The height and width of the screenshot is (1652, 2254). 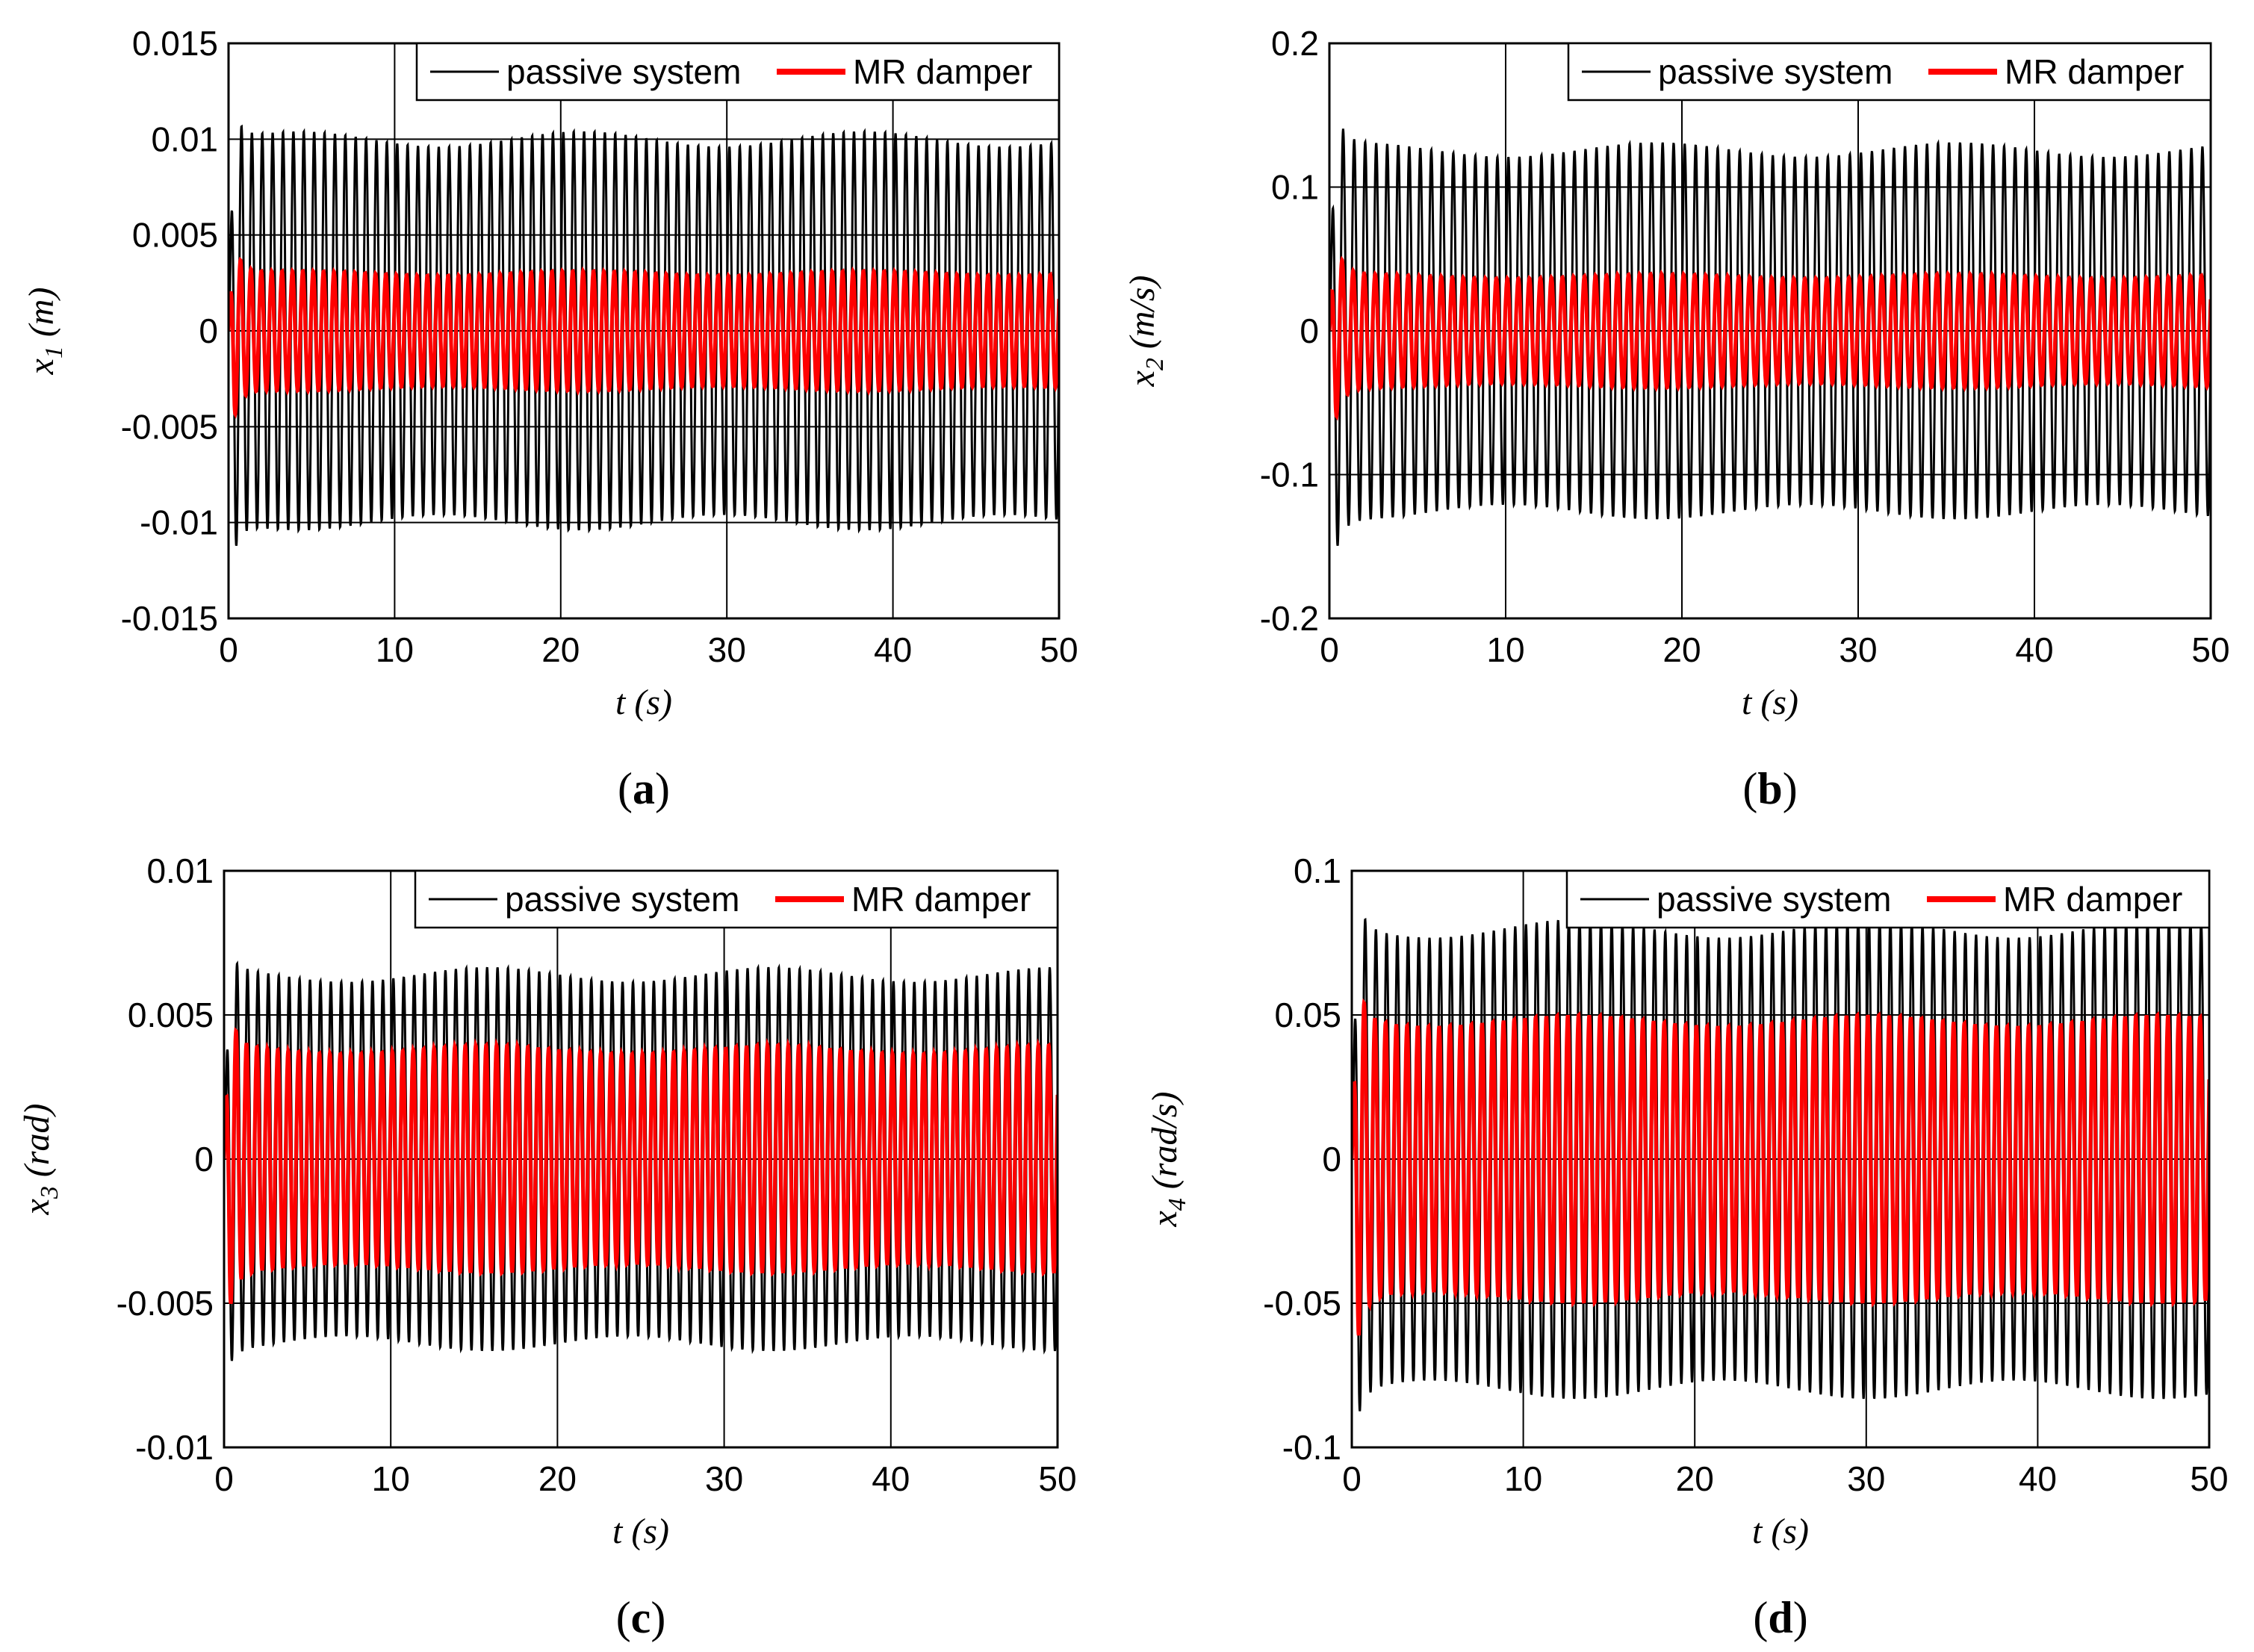 I want to click on y-axis-label: x1 (m), so click(x=45, y=332).